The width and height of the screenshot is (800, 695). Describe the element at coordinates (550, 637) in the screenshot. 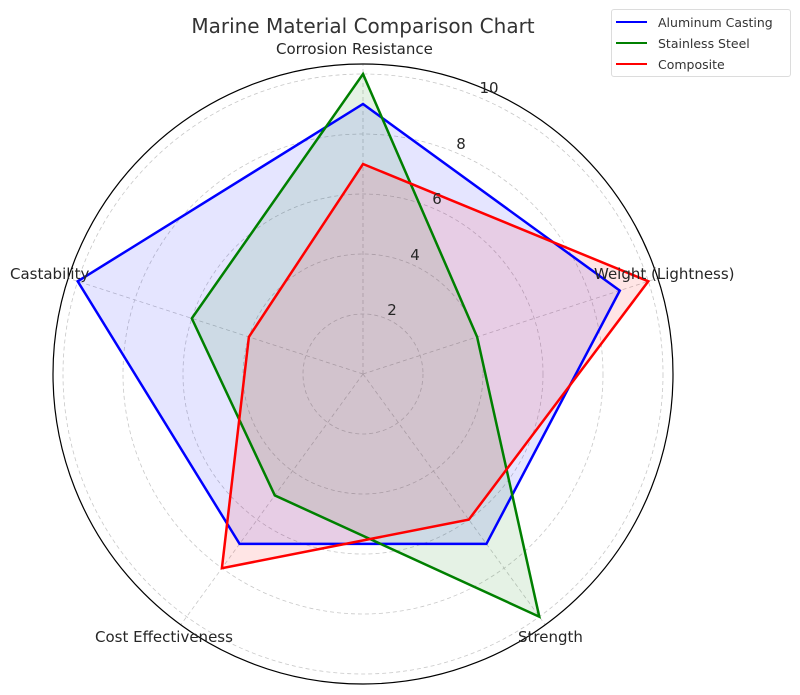

I see `axis-label-strength: Strength` at that location.